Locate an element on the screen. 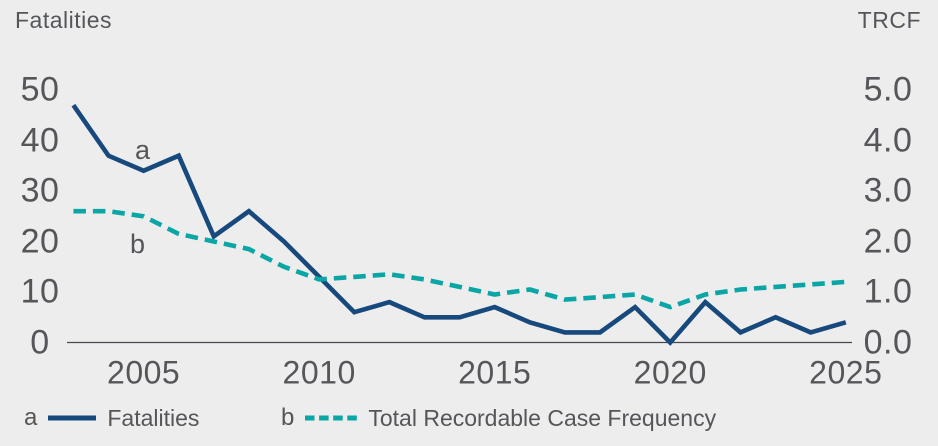 The height and width of the screenshot is (446, 938). series-b-inline-label: b is located at coordinates (138, 244).